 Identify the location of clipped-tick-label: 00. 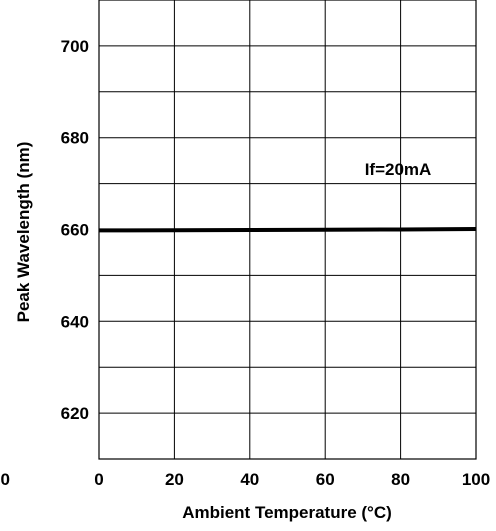
(5, 479).